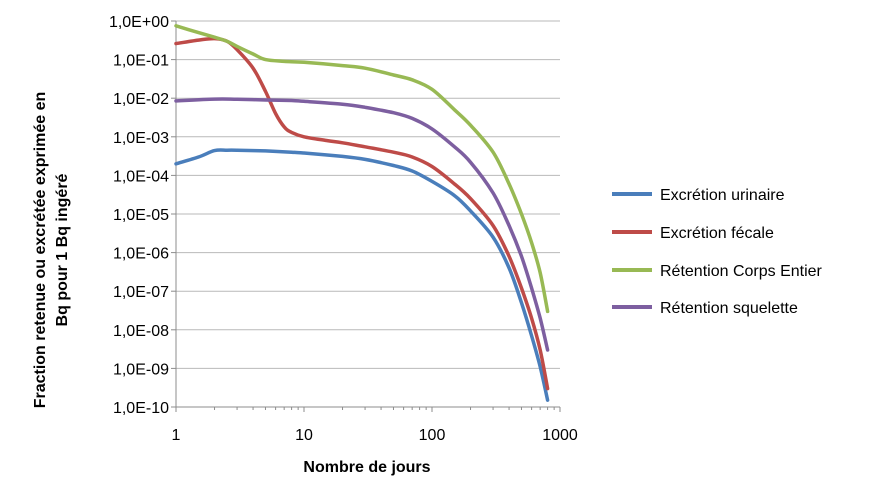  What do you see at coordinates (141, 292) in the screenshot?
I see `y-tick-label: 1,0E-07` at bounding box center [141, 292].